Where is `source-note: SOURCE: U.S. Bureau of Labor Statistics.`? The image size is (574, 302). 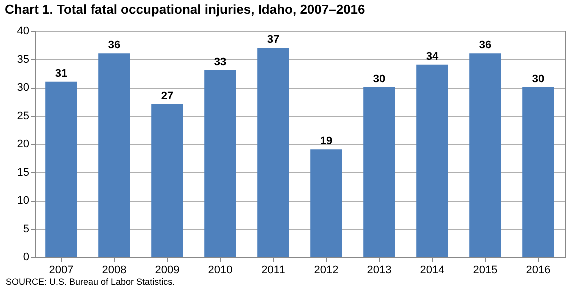 source-note: SOURCE: U.S. Bureau of Labor Statistics. is located at coordinates (91, 282).